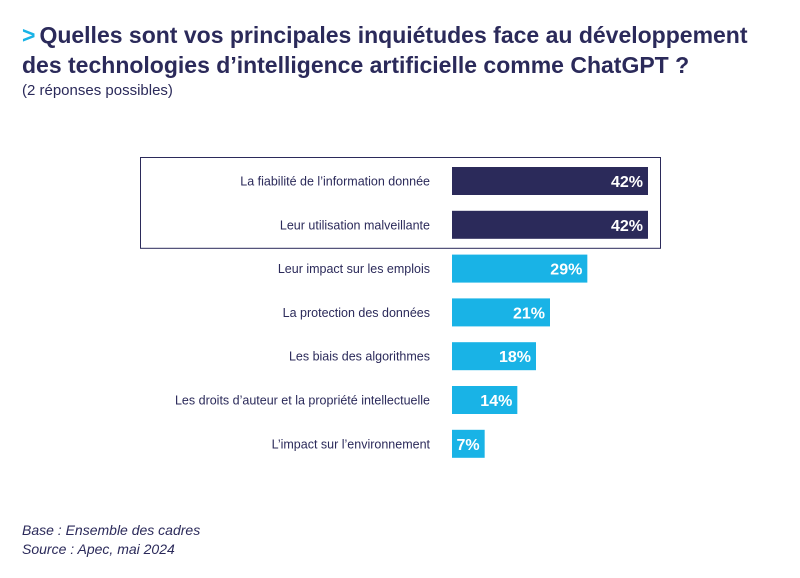  What do you see at coordinates (351, 444) in the screenshot?
I see `category-label-7: L’impact sur l’environnement` at bounding box center [351, 444].